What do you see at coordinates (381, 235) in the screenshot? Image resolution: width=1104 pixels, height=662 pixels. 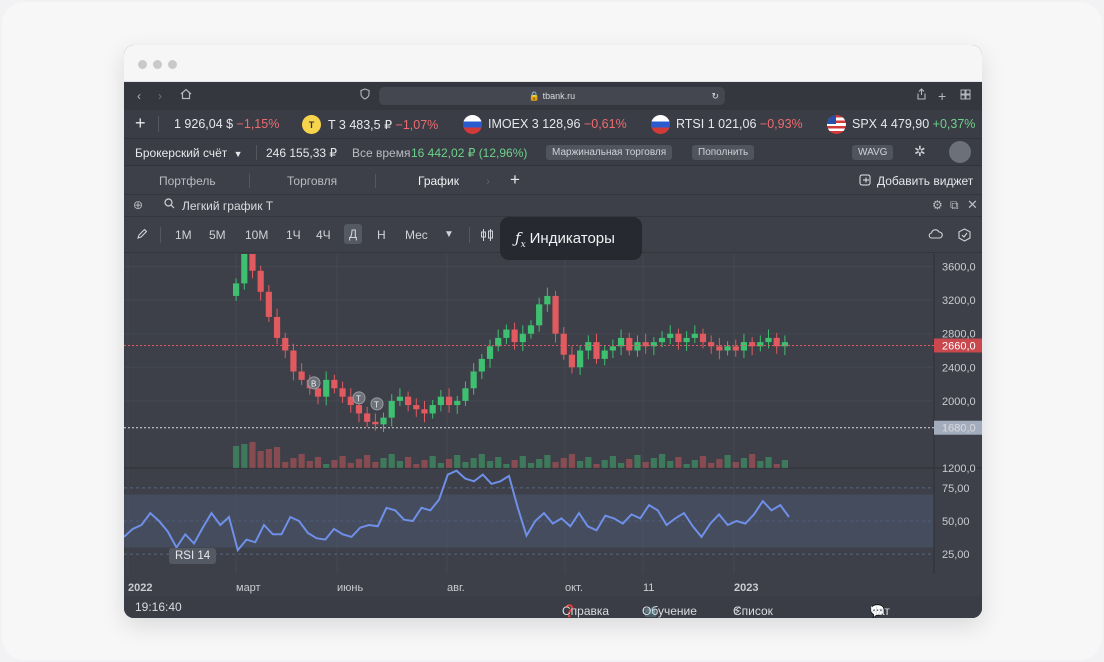 I see `timeframe-week: Н` at bounding box center [381, 235].